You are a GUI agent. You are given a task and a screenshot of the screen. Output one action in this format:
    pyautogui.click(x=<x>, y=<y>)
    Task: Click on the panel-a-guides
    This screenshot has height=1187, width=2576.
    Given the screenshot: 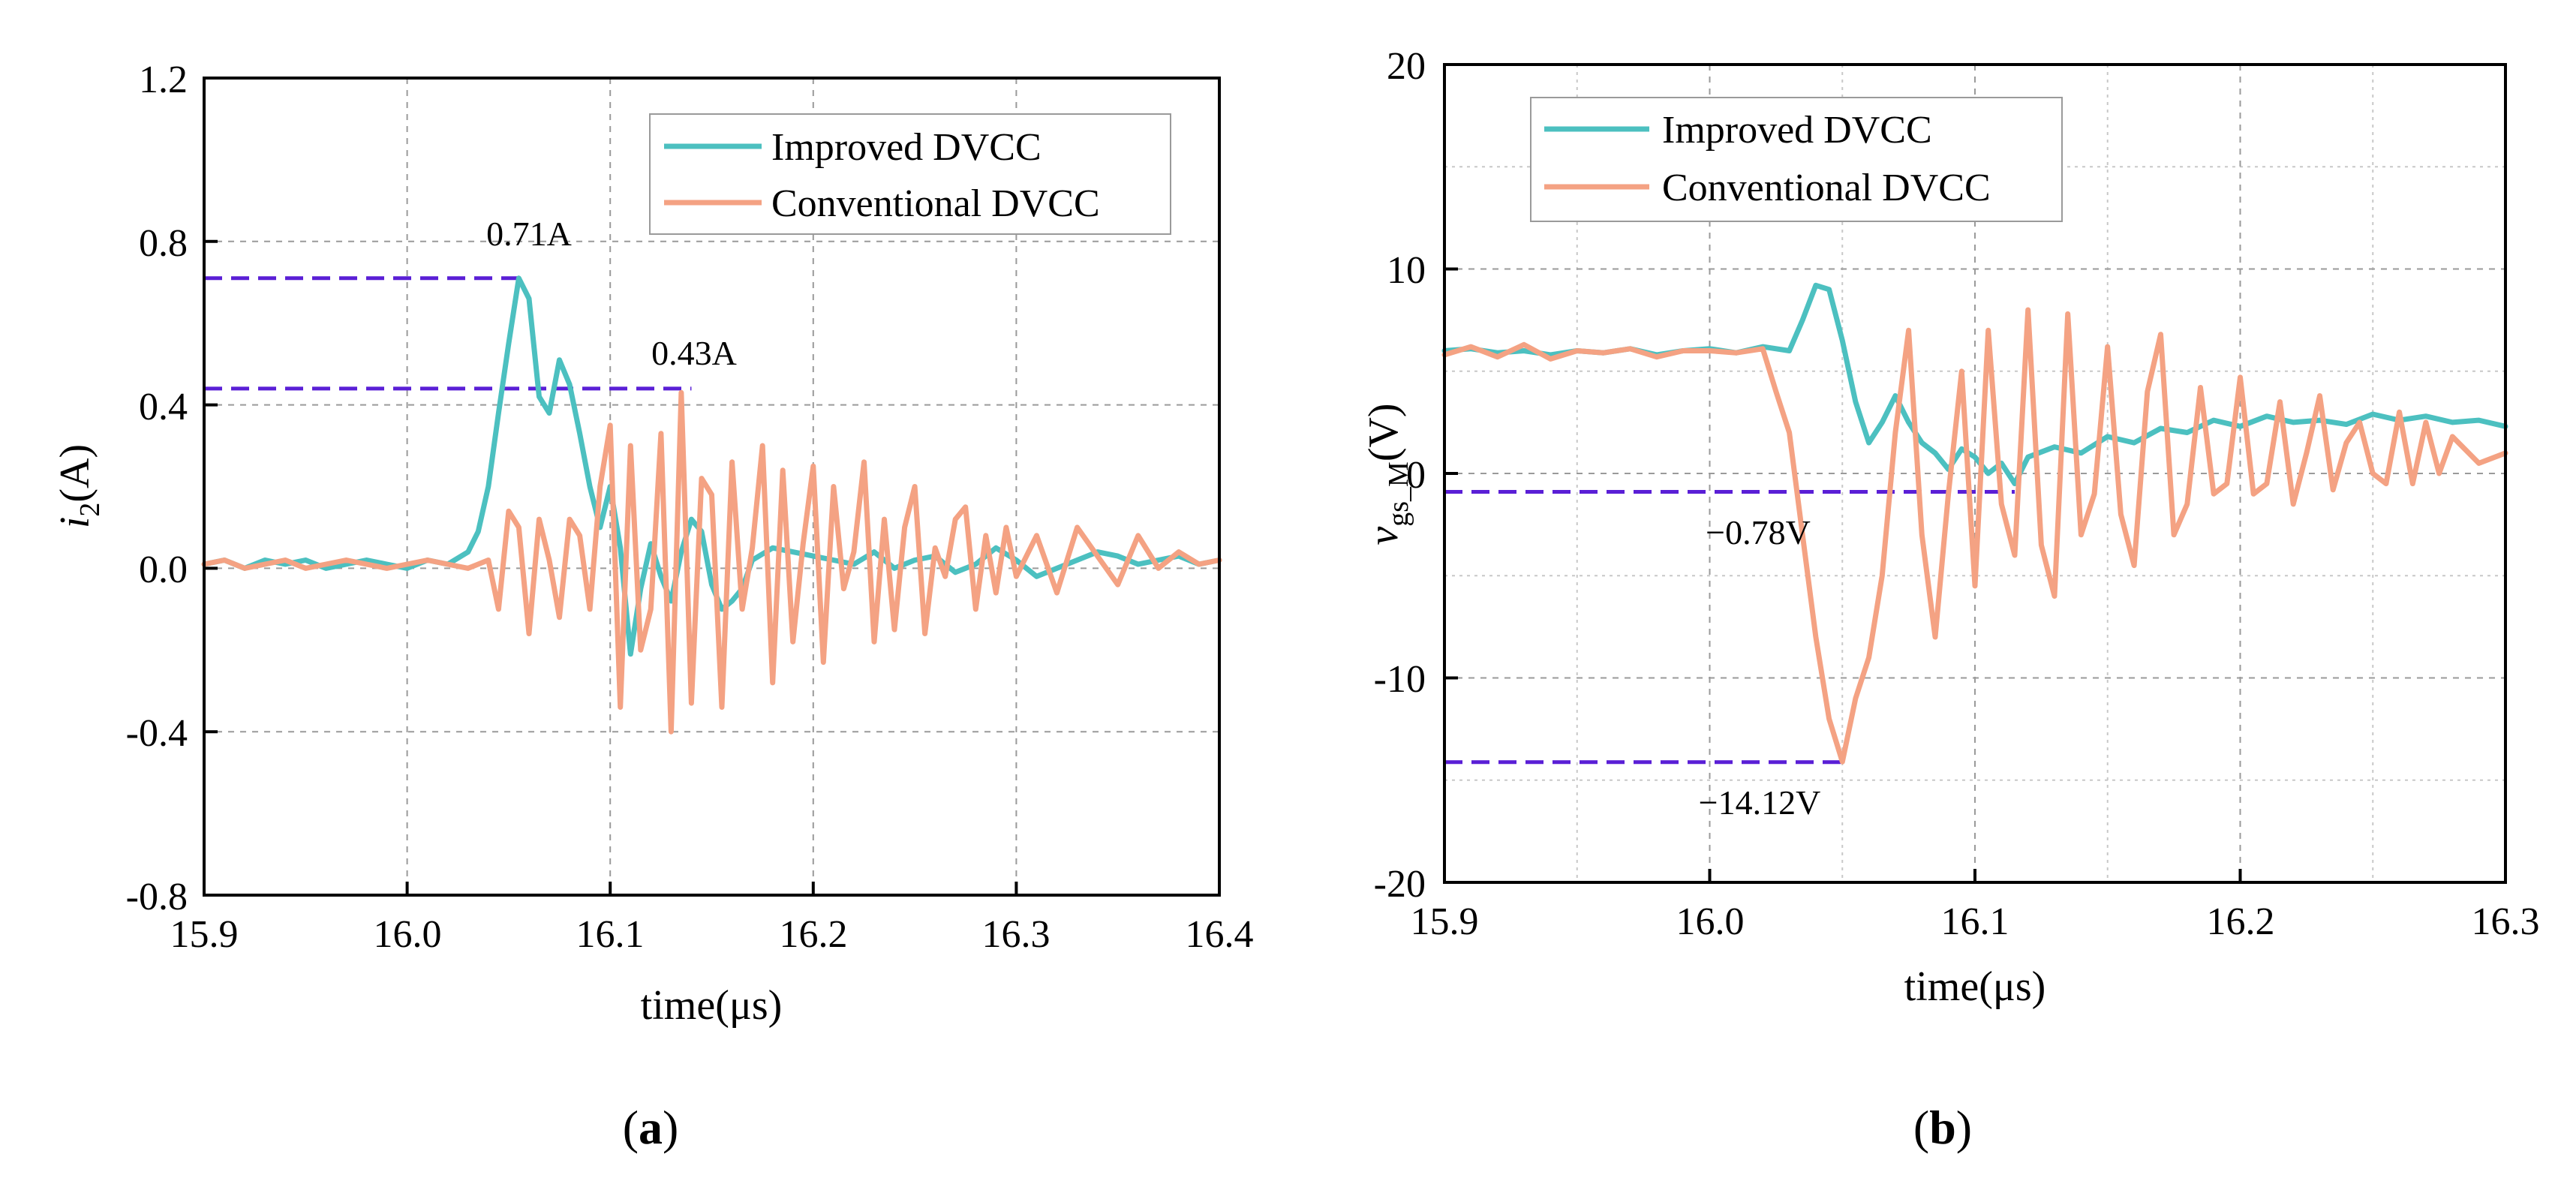 What is the action you would take?
    pyautogui.click(x=448, y=333)
    